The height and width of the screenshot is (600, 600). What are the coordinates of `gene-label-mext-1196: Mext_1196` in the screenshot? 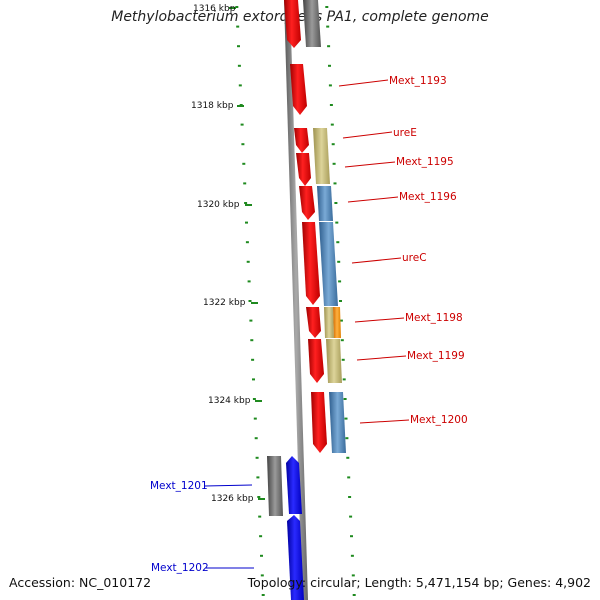 It's located at (428, 197).